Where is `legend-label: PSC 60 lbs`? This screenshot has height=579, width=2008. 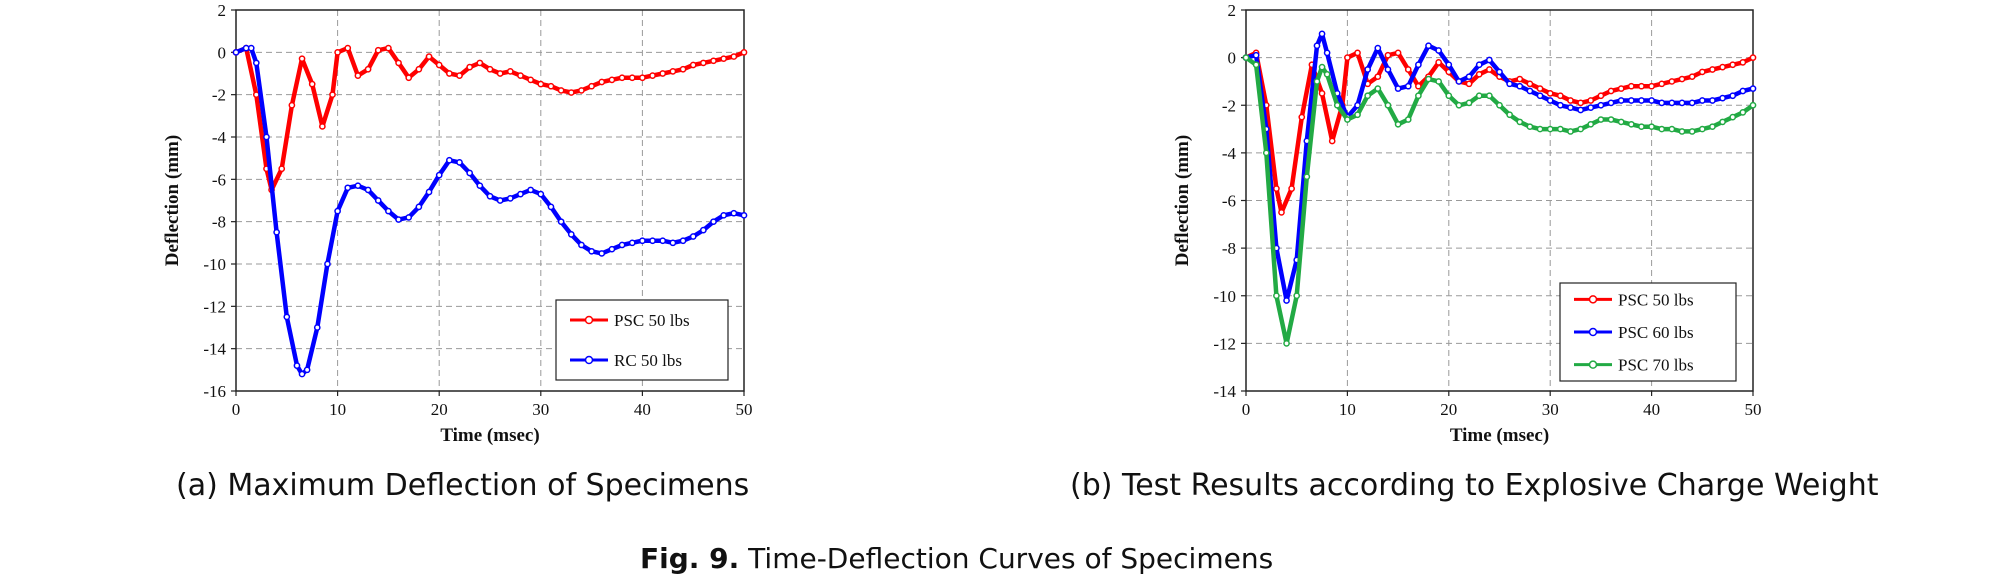
legend-label: PSC 60 lbs is located at coordinates (1656, 332).